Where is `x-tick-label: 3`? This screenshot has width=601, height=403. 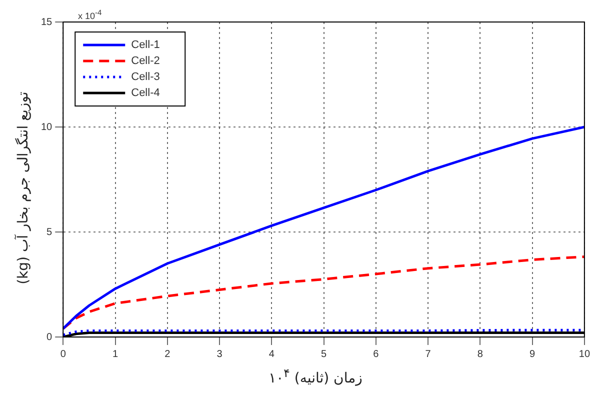
x-tick-label: 3 is located at coordinates (219, 354).